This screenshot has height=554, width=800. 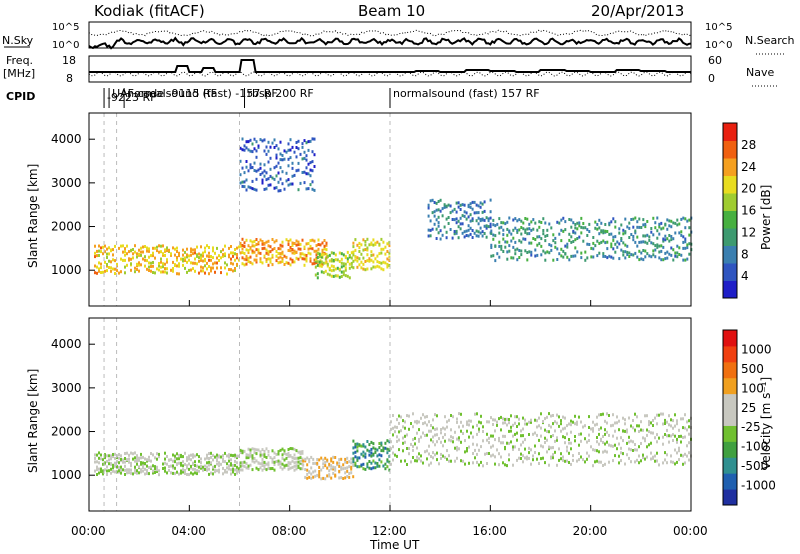 What do you see at coordinates (390, 69) in the screenshot?
I see `freq-panel-frame` at bounding box center [390, 69].